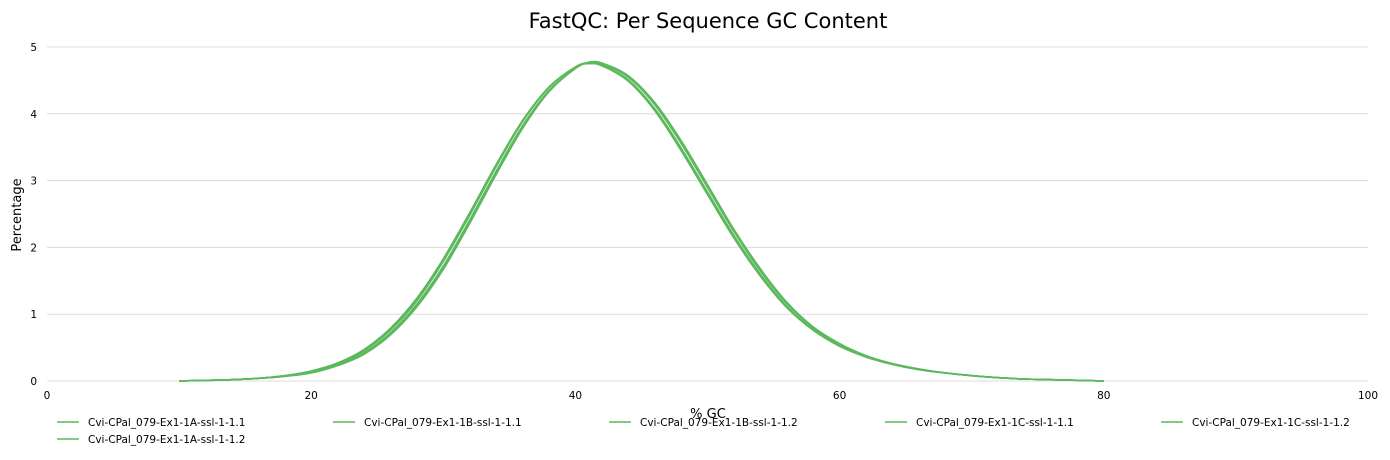  Describe the element at coordinates (1271, 423) in the screenshot. I see `legend-label: Cvi-CPal_079-Ex1-1C-ssl-1-1.2` at that location.